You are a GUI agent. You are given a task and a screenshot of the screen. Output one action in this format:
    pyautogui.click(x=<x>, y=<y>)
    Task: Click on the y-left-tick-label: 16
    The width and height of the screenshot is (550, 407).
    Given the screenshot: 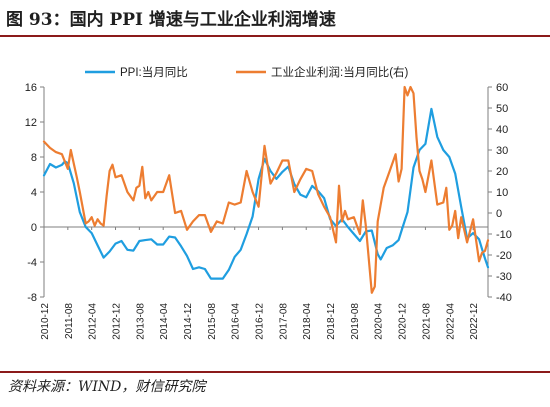 What is the action you would take?
    pyautogui.click(x=31, y=88)
    